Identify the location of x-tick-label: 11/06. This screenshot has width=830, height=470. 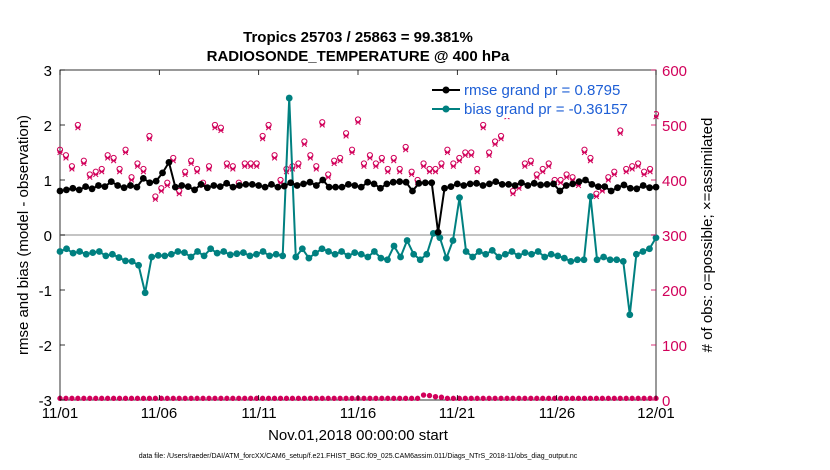
(159, 413).